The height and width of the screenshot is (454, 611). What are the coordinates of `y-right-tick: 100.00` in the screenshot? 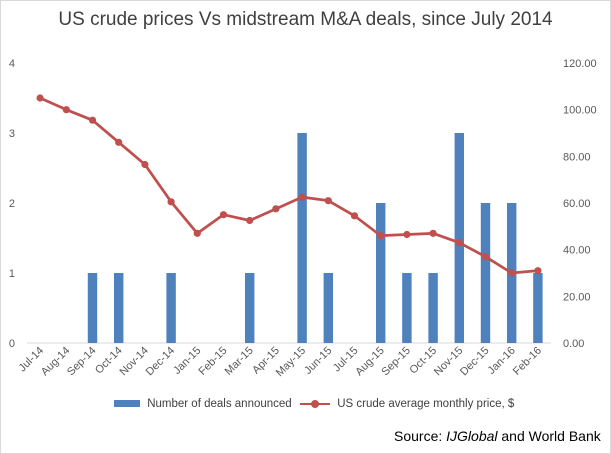 It's located at (580, 111).